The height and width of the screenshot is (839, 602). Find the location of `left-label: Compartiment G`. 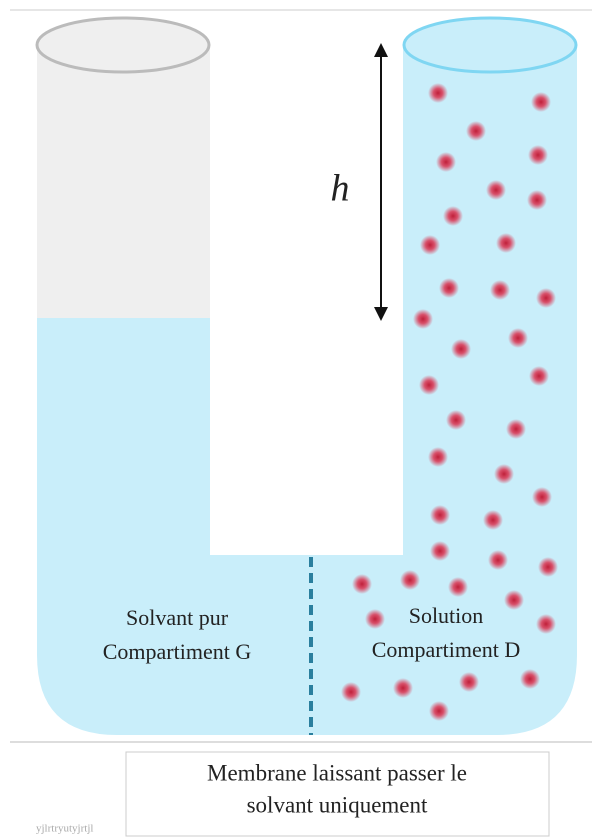

left-label: Compartiment G is located at coordinates (177, 651).